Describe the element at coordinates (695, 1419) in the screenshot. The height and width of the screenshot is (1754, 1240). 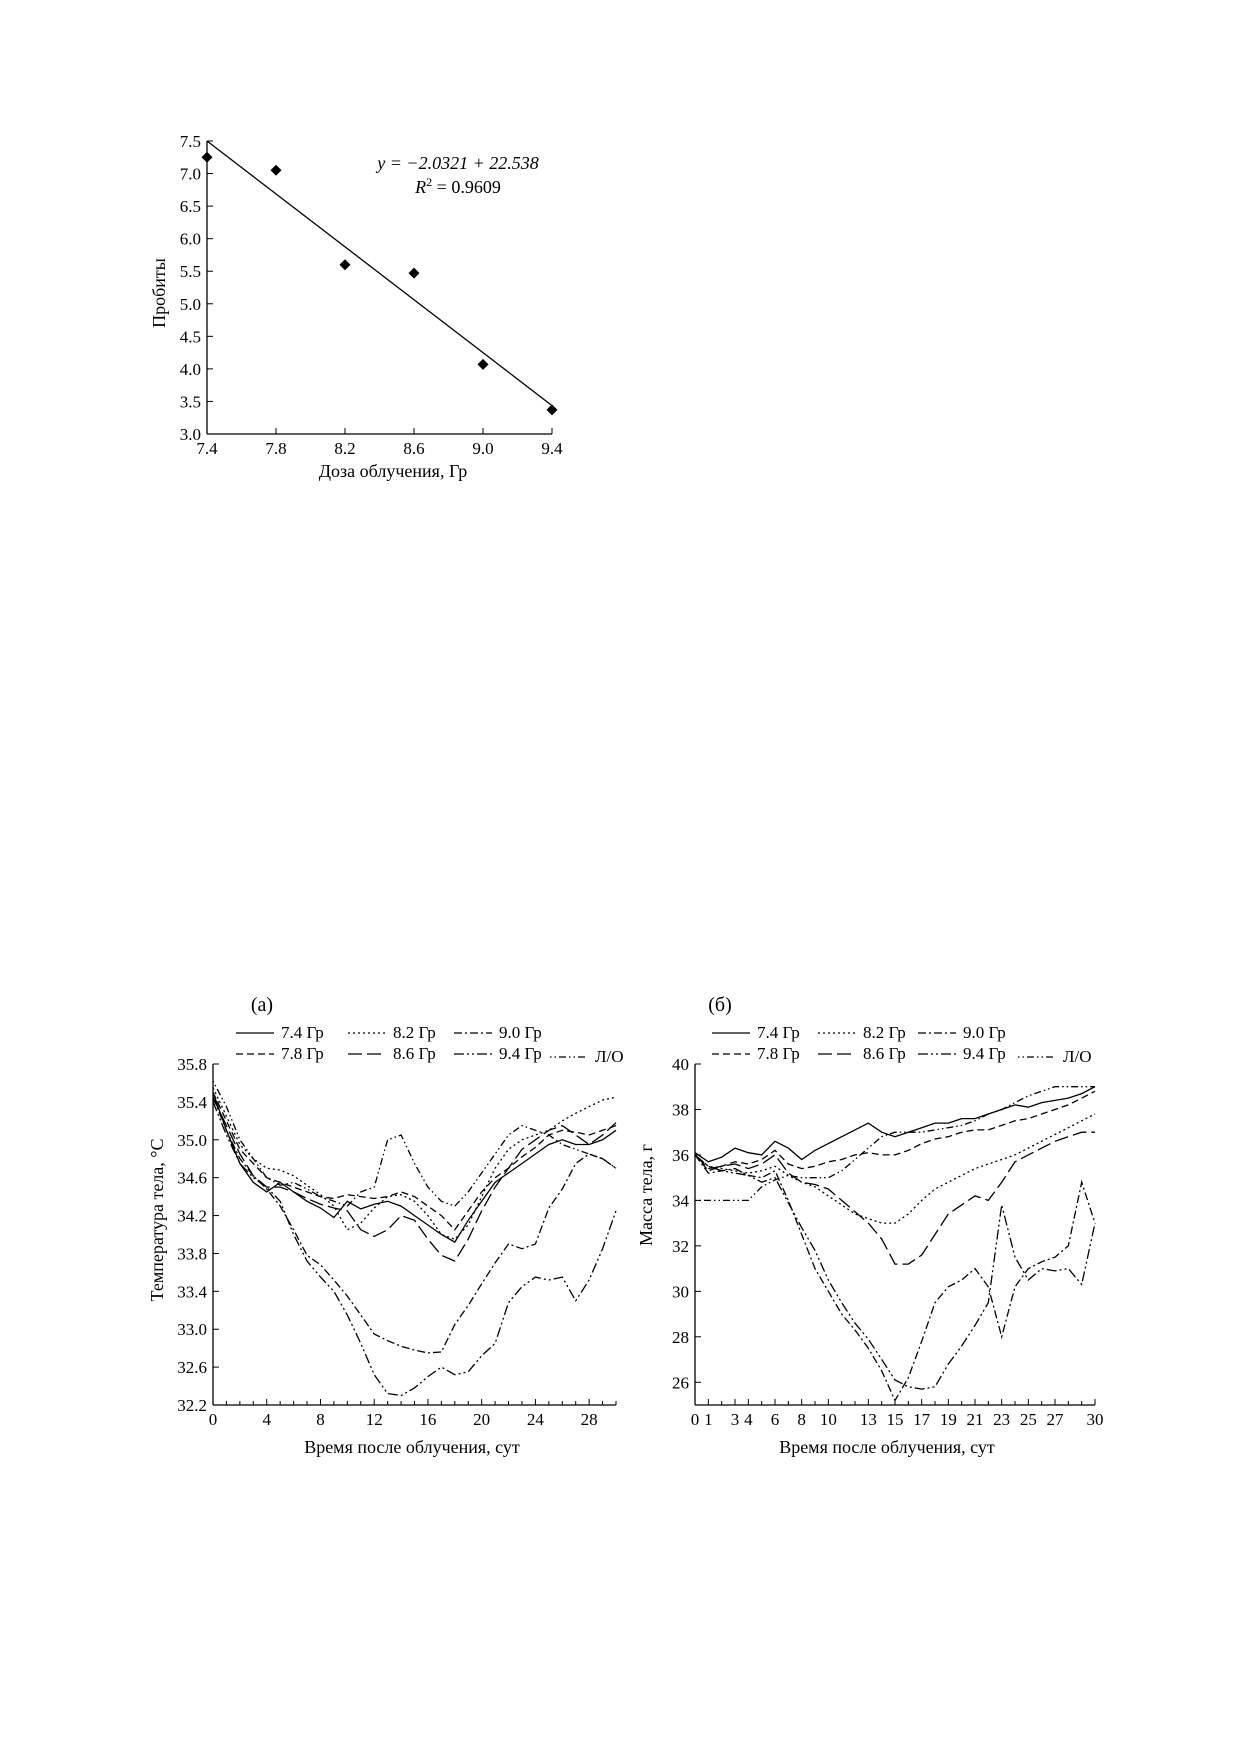
I see `mass-x-tick-label: 0` at that location.